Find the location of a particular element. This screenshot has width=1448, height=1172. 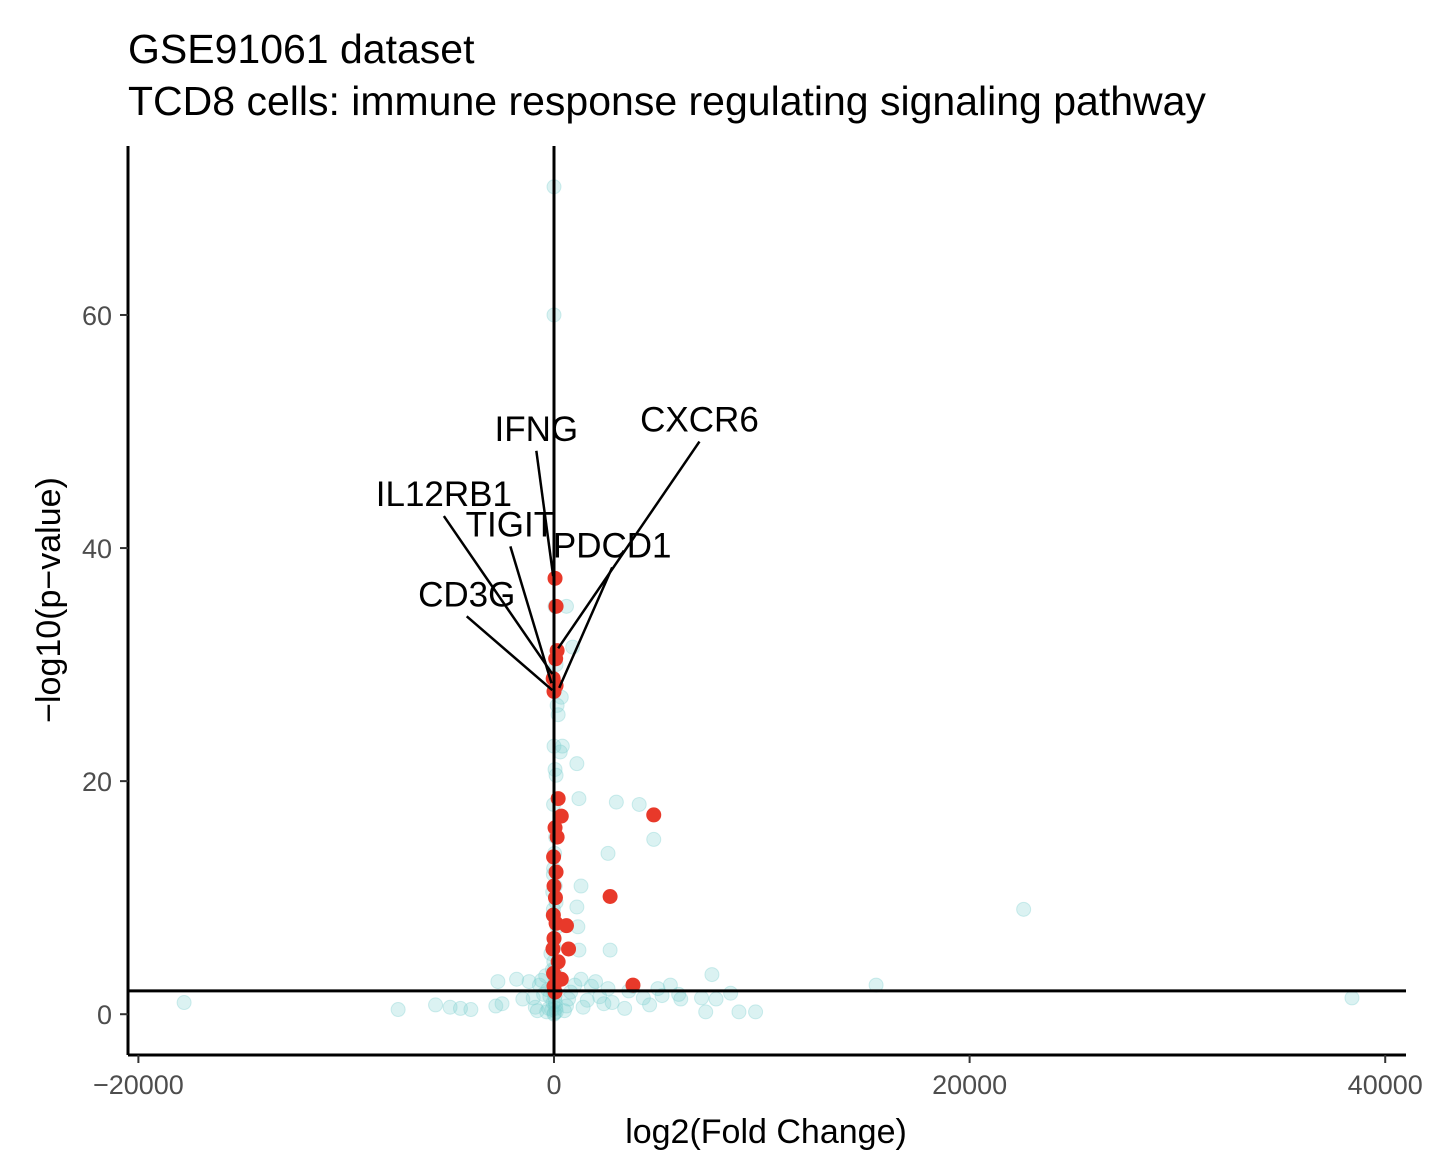

x-tick-label: 40000 is located at coordinates (1385, 1085).